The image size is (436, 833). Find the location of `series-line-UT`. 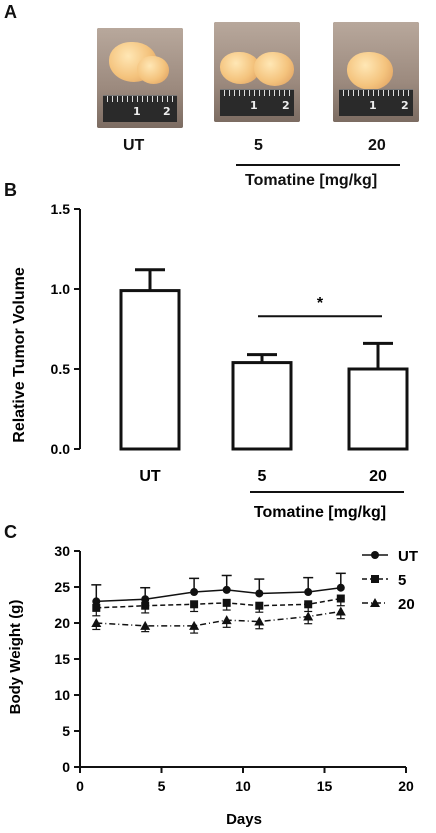

series-line-UT is located at coordinates (218, 594).